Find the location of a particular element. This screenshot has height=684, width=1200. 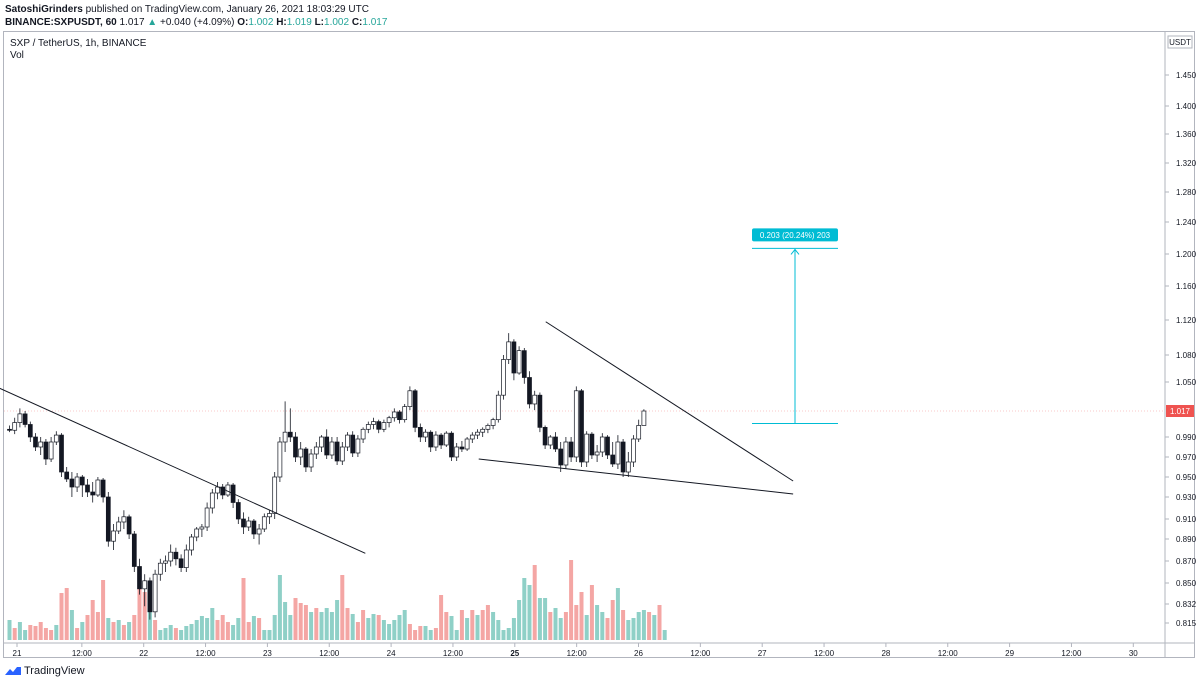

x-tick-label: 21 is located at coordinates (17, 653).